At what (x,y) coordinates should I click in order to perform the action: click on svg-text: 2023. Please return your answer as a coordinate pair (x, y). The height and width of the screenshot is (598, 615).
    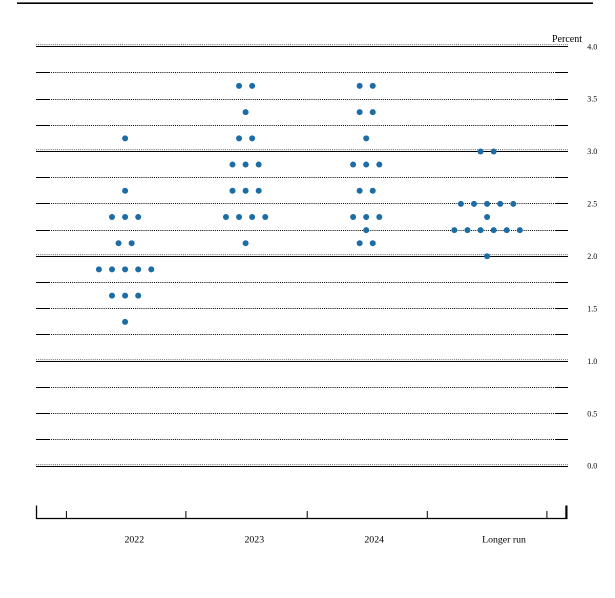
    Looking at the image, I should click on (255, 539).